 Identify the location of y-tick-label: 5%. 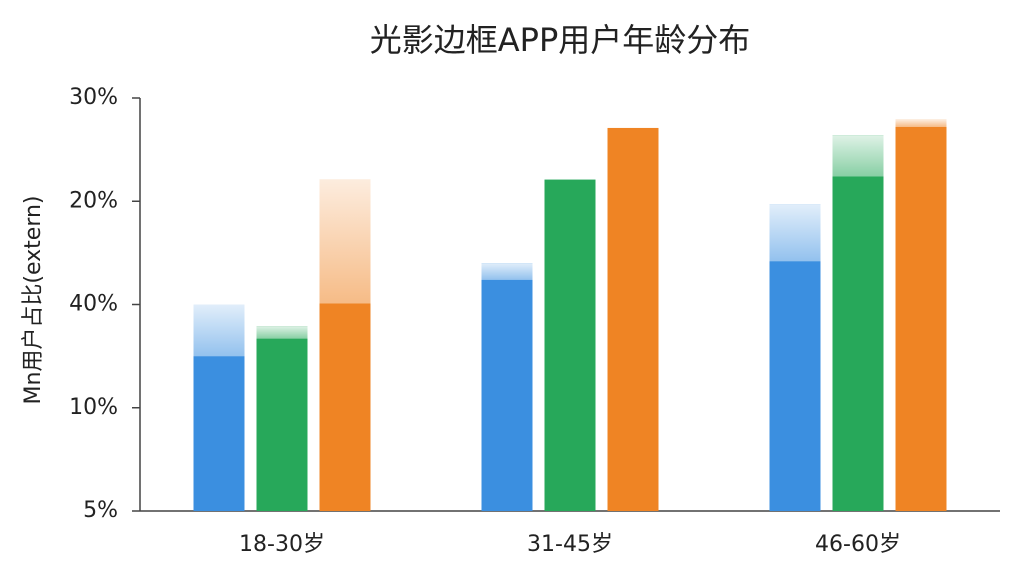
(100, 510).